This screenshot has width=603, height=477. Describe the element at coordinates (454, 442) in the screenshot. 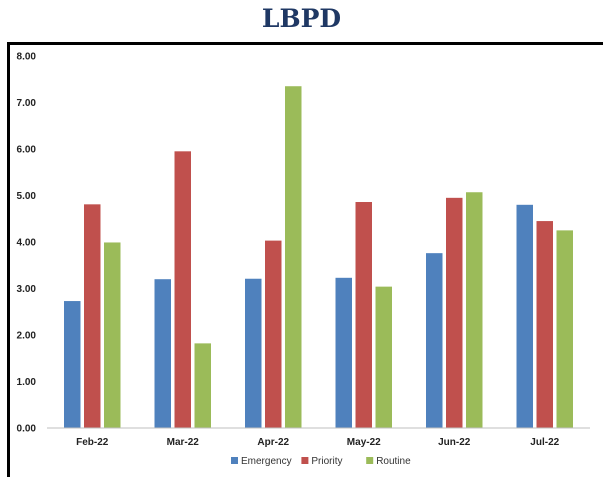

I see `x-tick-label: Jun-22` at that location.